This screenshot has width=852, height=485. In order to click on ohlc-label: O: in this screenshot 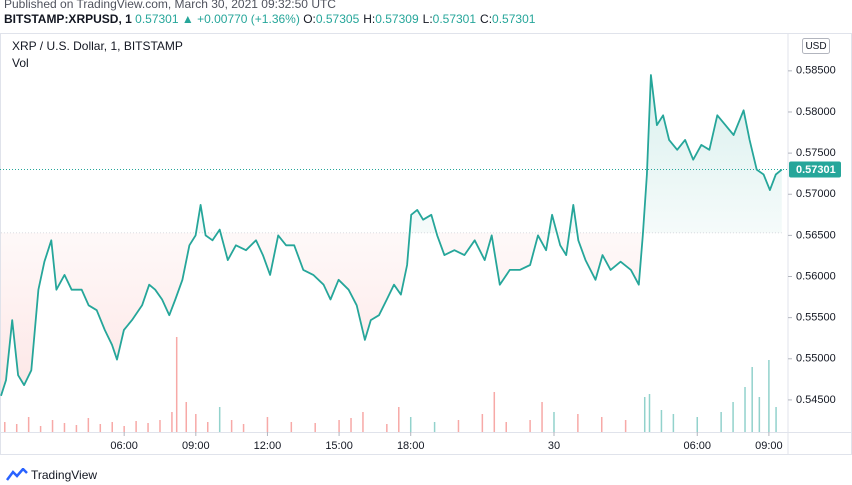, I will do `click(309, 19)`.